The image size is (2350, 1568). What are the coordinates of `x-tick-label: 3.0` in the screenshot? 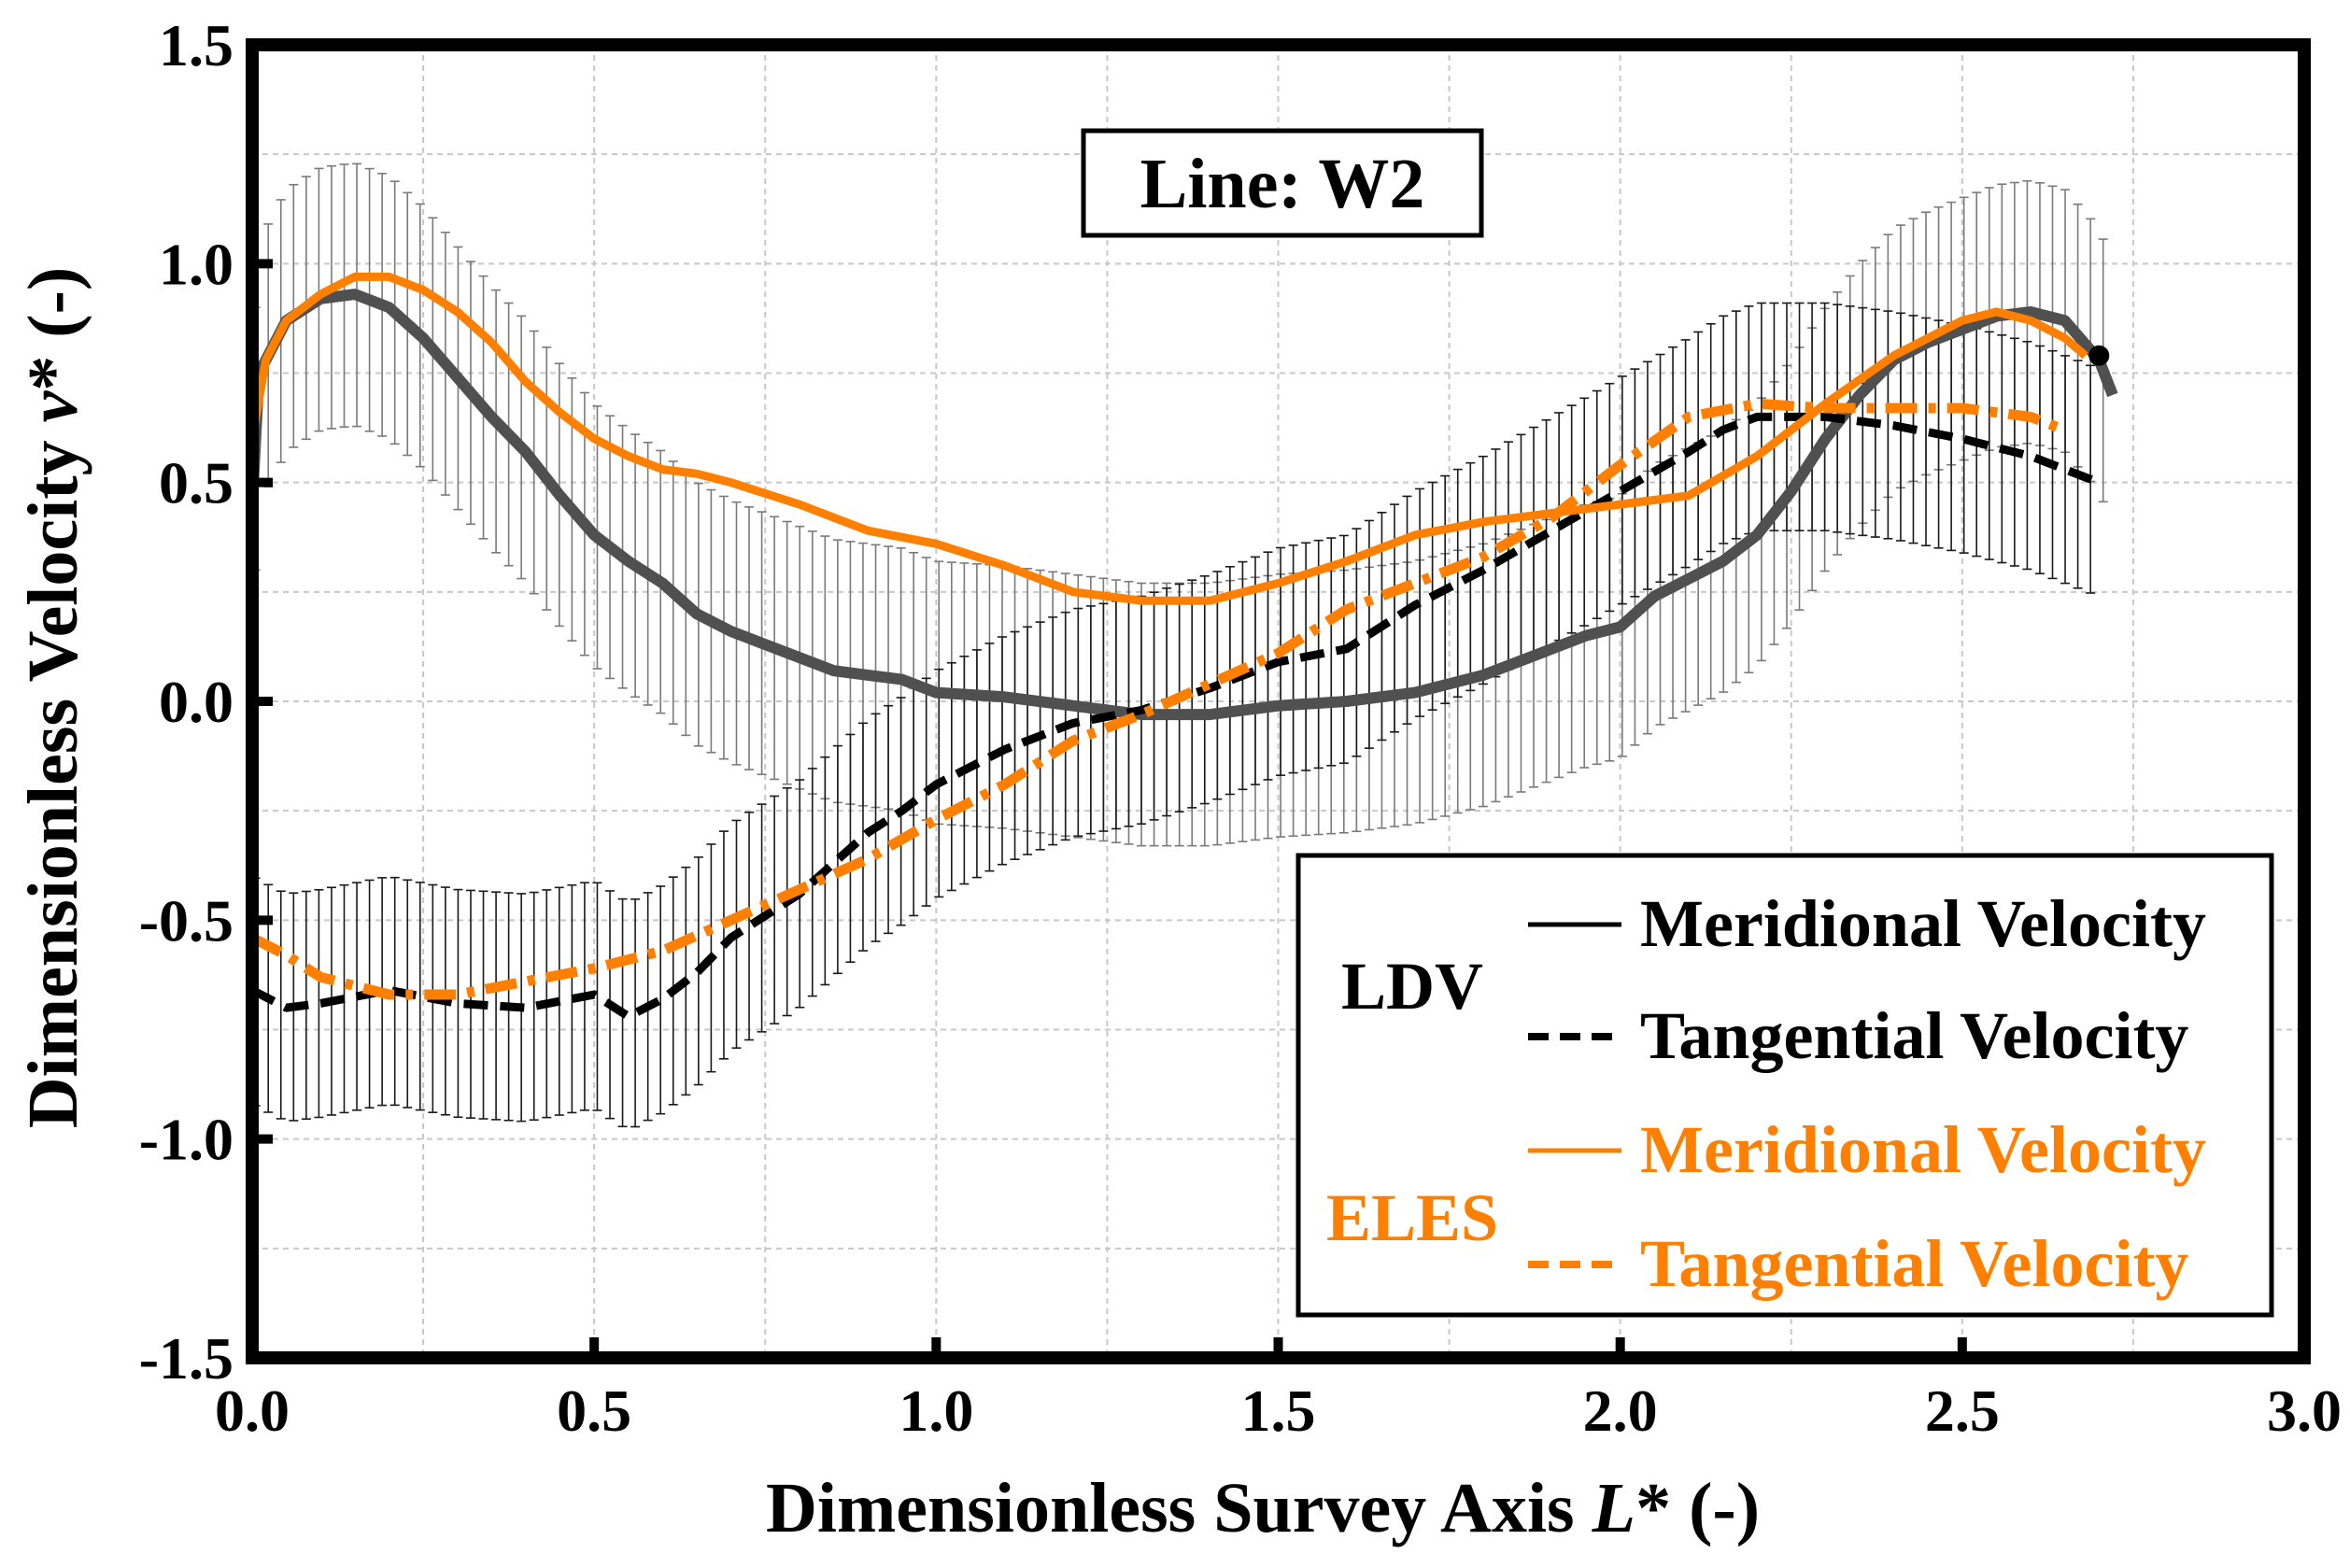 It's located at (2304, 1410).